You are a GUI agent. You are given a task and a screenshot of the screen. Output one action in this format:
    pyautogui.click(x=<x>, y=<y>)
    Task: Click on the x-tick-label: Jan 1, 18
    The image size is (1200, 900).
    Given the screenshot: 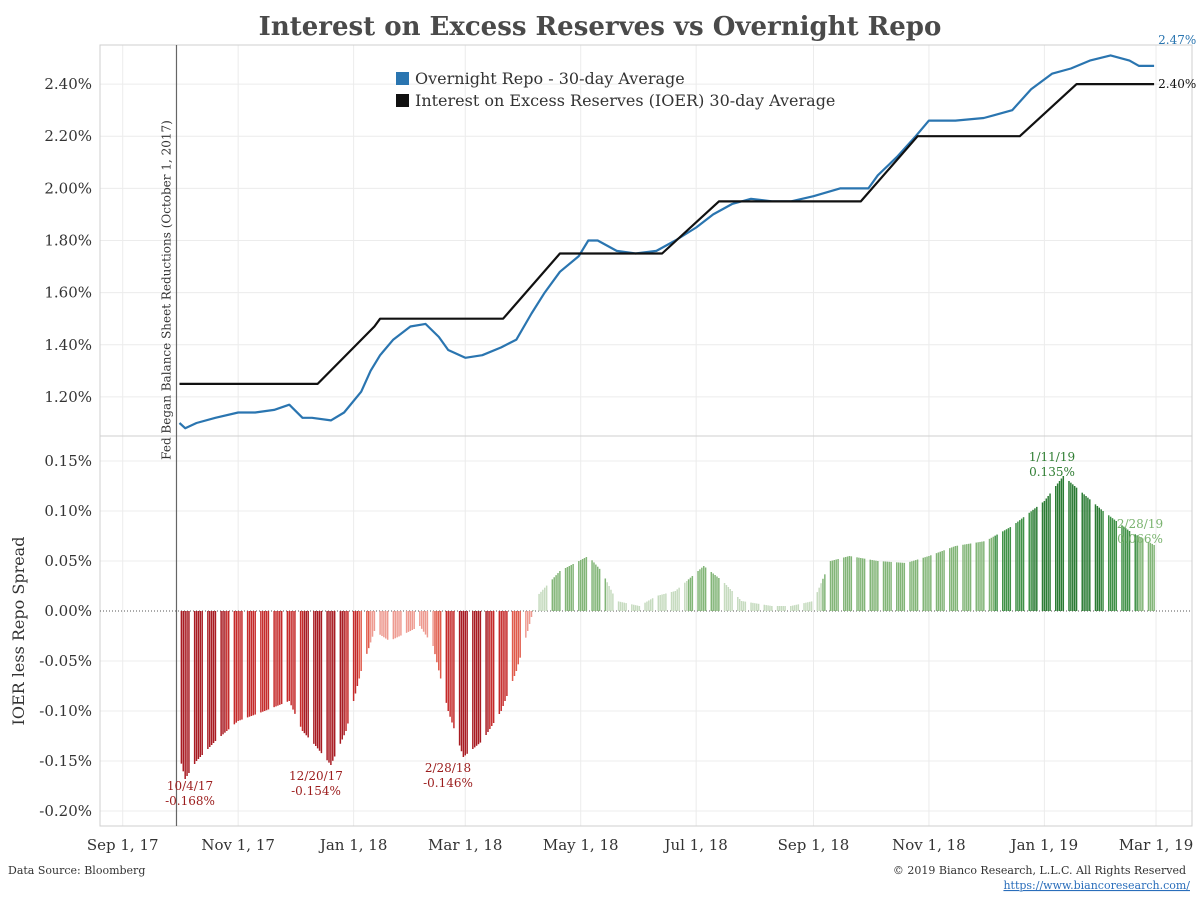 What is the action you would take?
    pyautogui.click(x=353, y=845)
    